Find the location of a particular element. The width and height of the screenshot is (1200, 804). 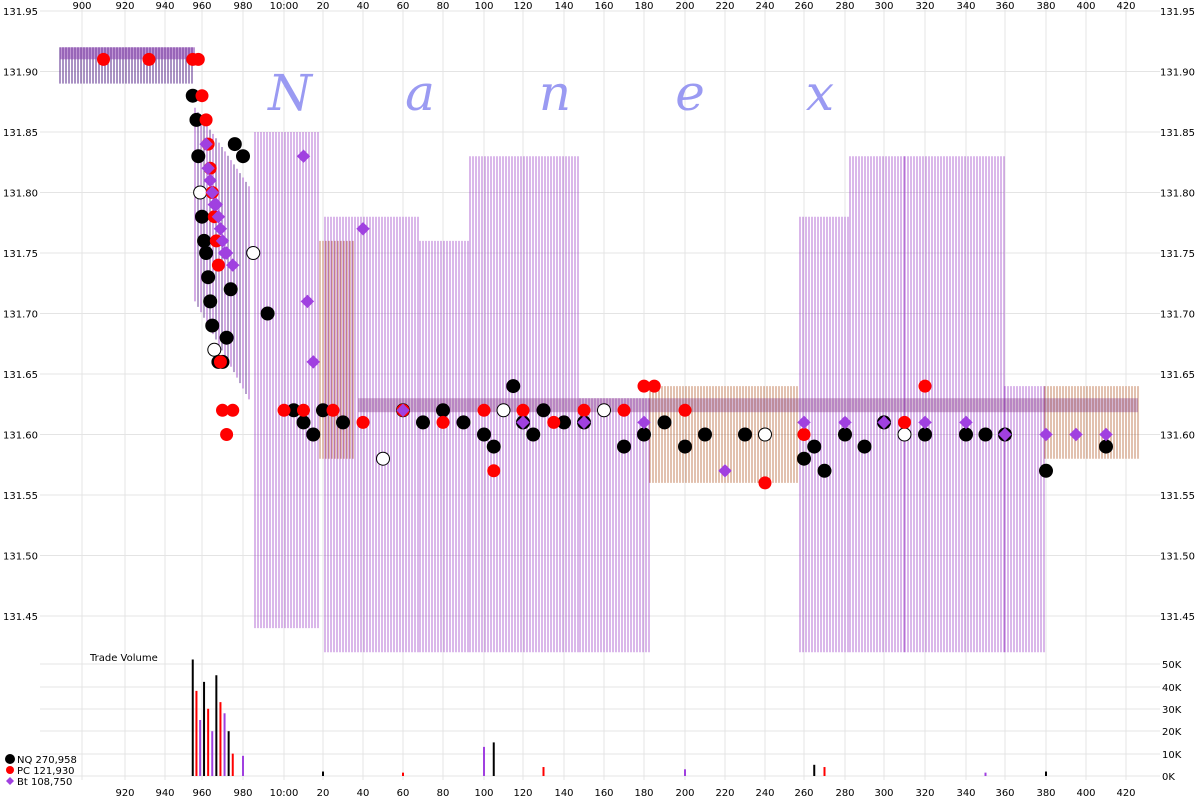

time-label-bottom: 120 is located at coordinates (522, 793).